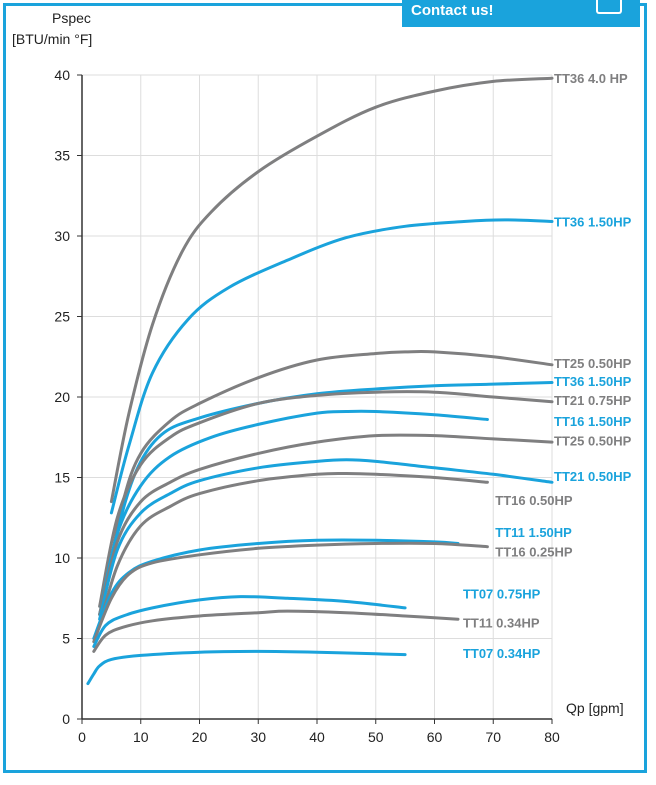 The image size is (656, 785). Describe the element at coordinates (435, 737) in the screenshot. I see `x-tick-label: 60` at that location.